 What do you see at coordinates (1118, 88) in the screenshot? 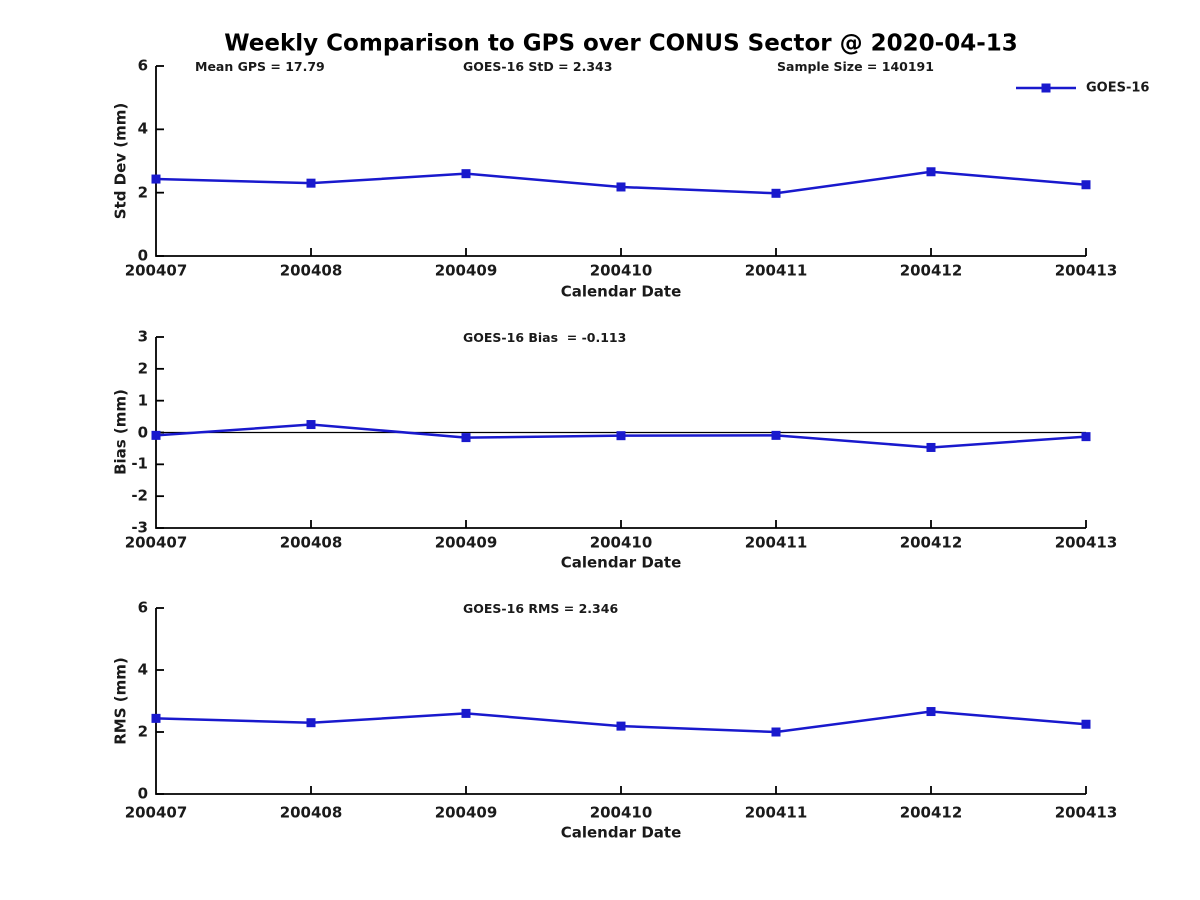
I see `legend-goes16-label: GOES-16` at bounding box center [1118, 88].